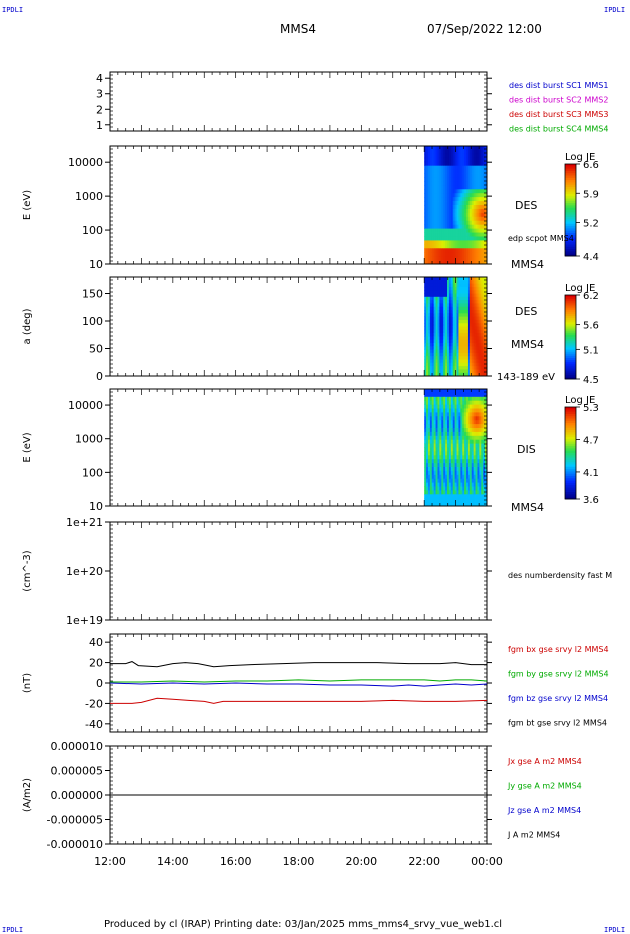  Describe the element at coordinates (456, 327) in the screenshot. I see `des-pitch-heatmap` at that location.